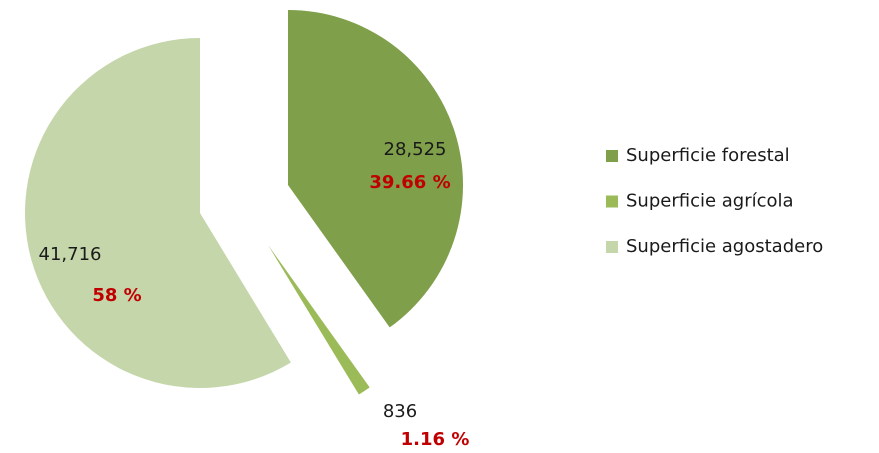 The image size is (879, 453). Describe the element at coordinates (409, 182) in the screenshot. I see `percentage-label: 39.66 %` at that location.